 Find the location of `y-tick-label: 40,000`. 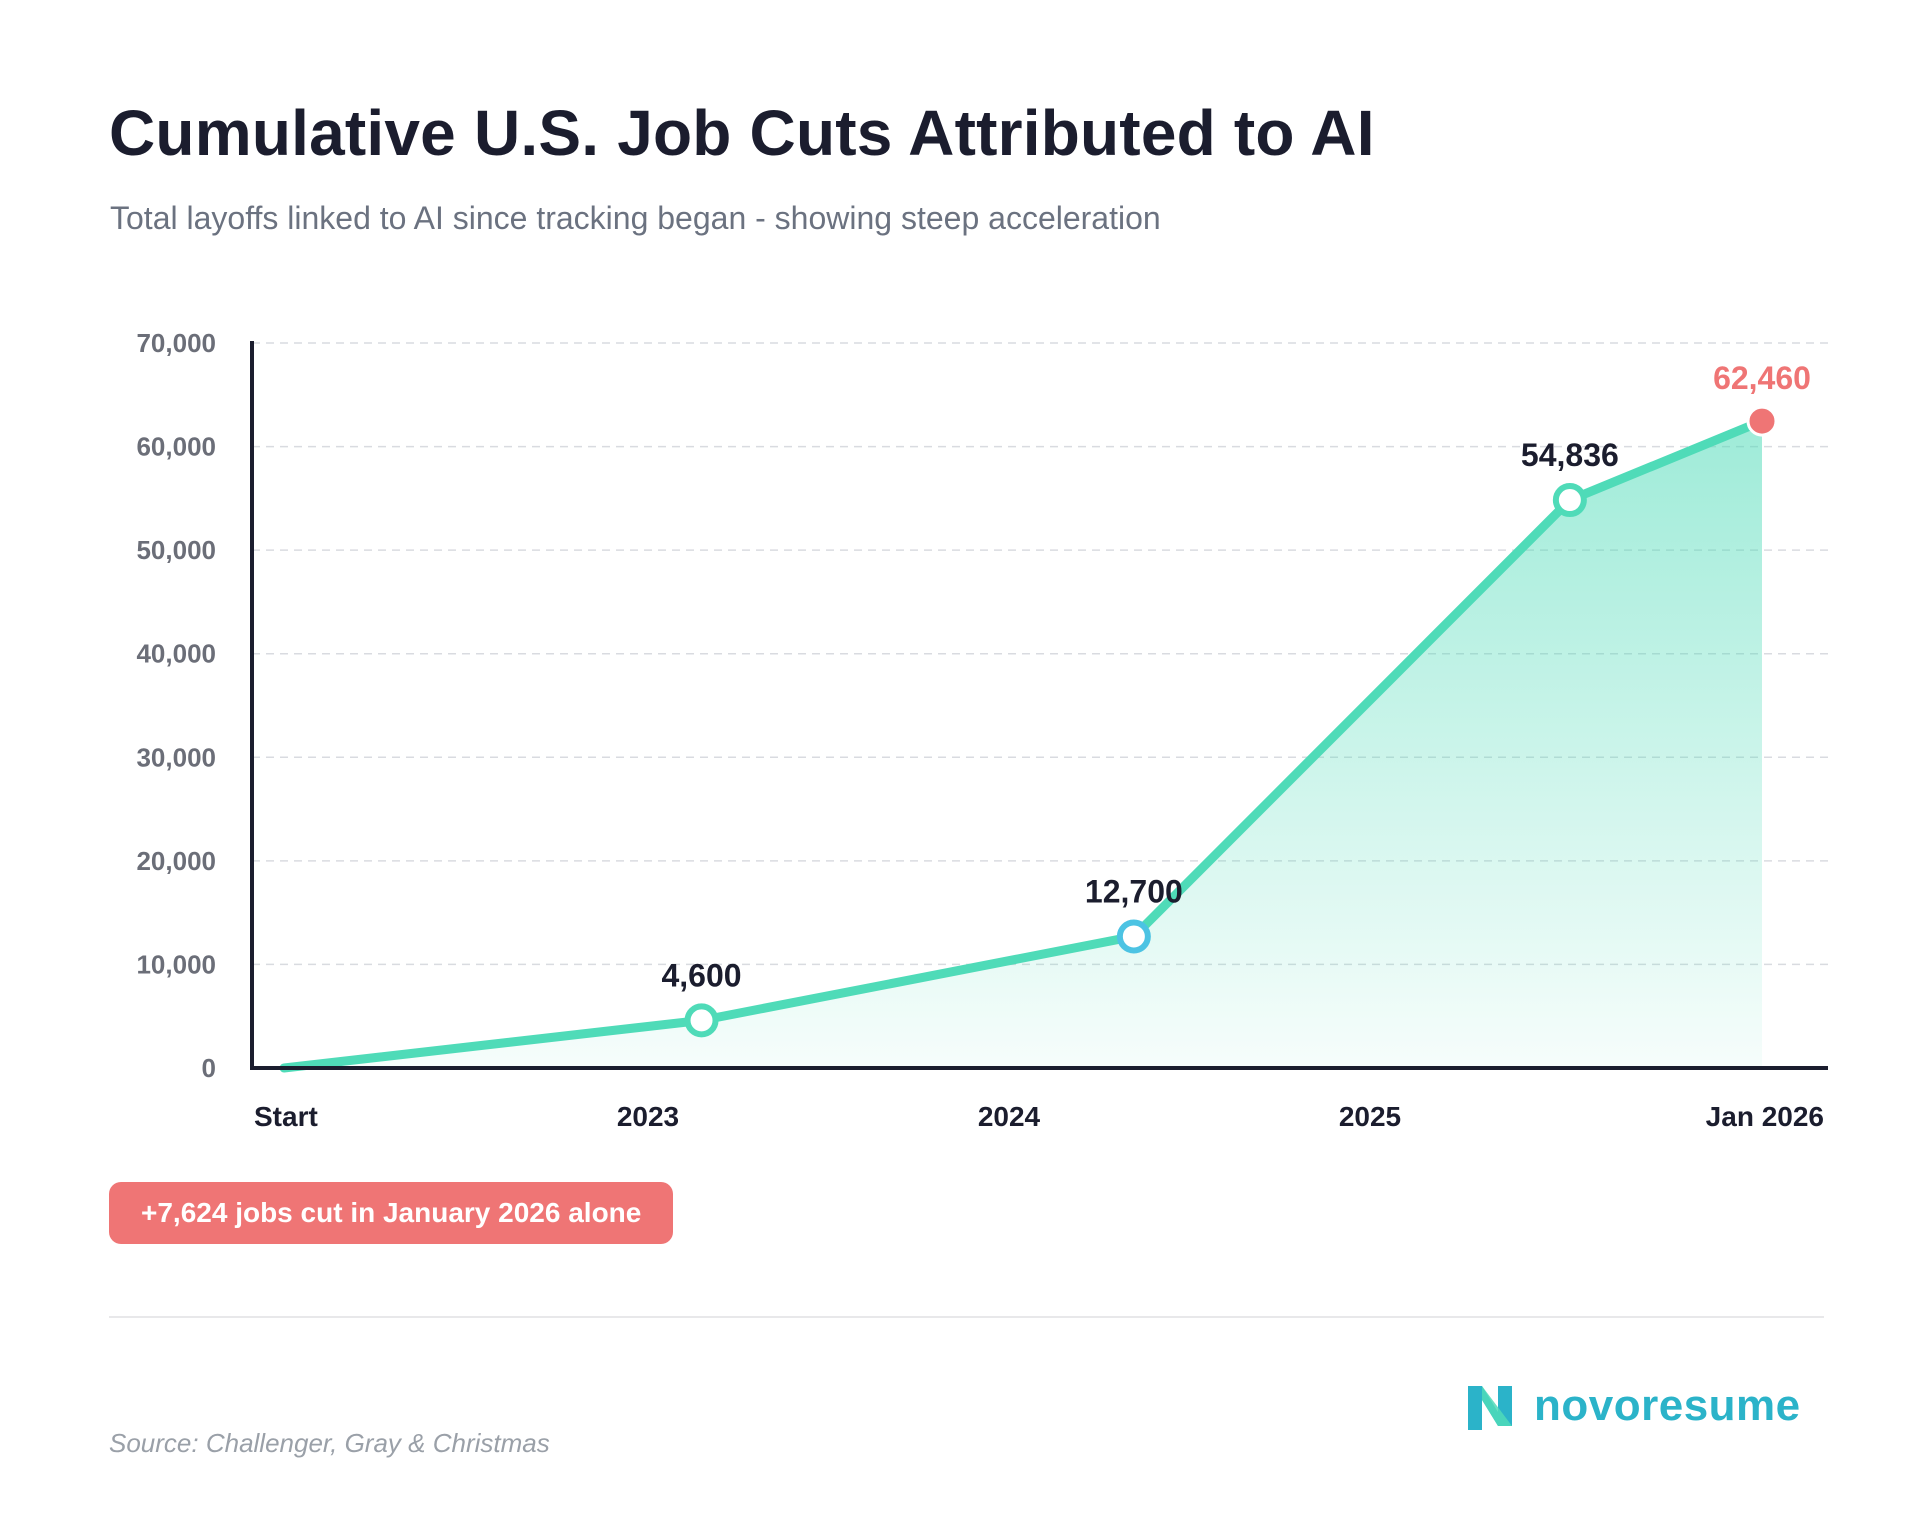

y-tick-label: 40,000 is located at coordinates (176, 654).